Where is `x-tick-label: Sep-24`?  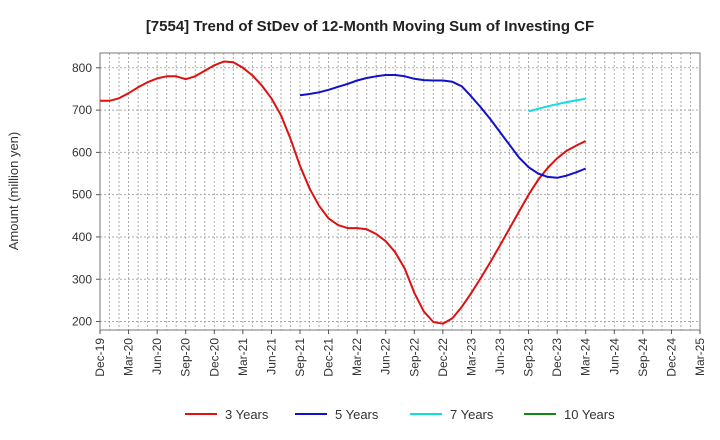
x-tick-label: Sep-24 is located at coordinates (643, 357).